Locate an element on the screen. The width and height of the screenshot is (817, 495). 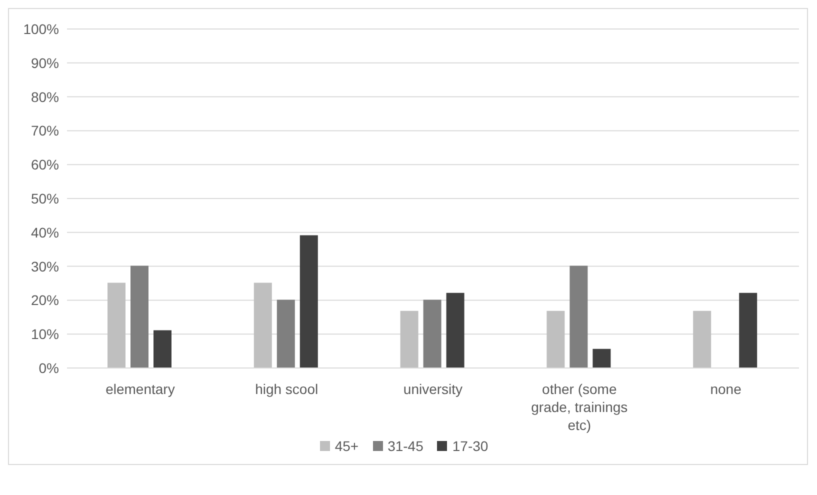
y-tick-label: 60% is located at coordinates (44, 164).